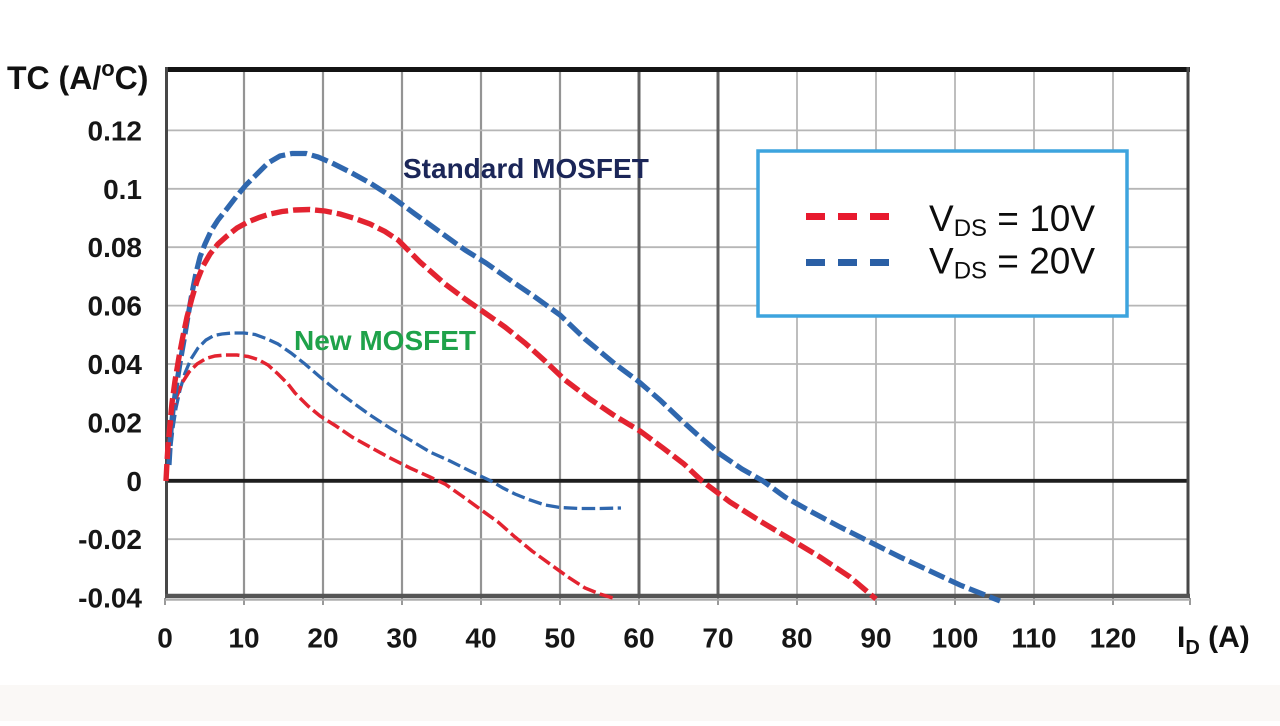  I want to click on svg-text: TC (A/oC), so click(77, 76).